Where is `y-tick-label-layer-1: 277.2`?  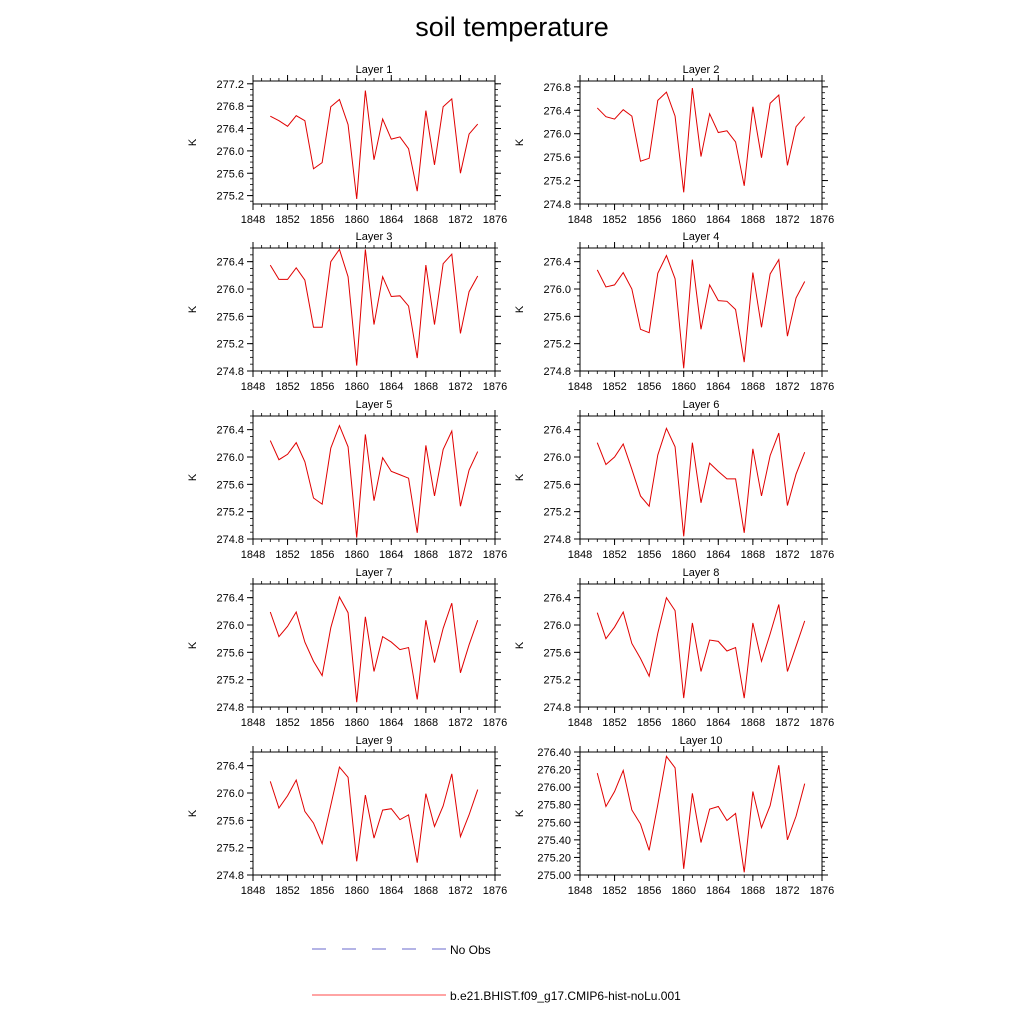 y-tick-label-layer-1: 277.2 is located at coordinates (230, 85).